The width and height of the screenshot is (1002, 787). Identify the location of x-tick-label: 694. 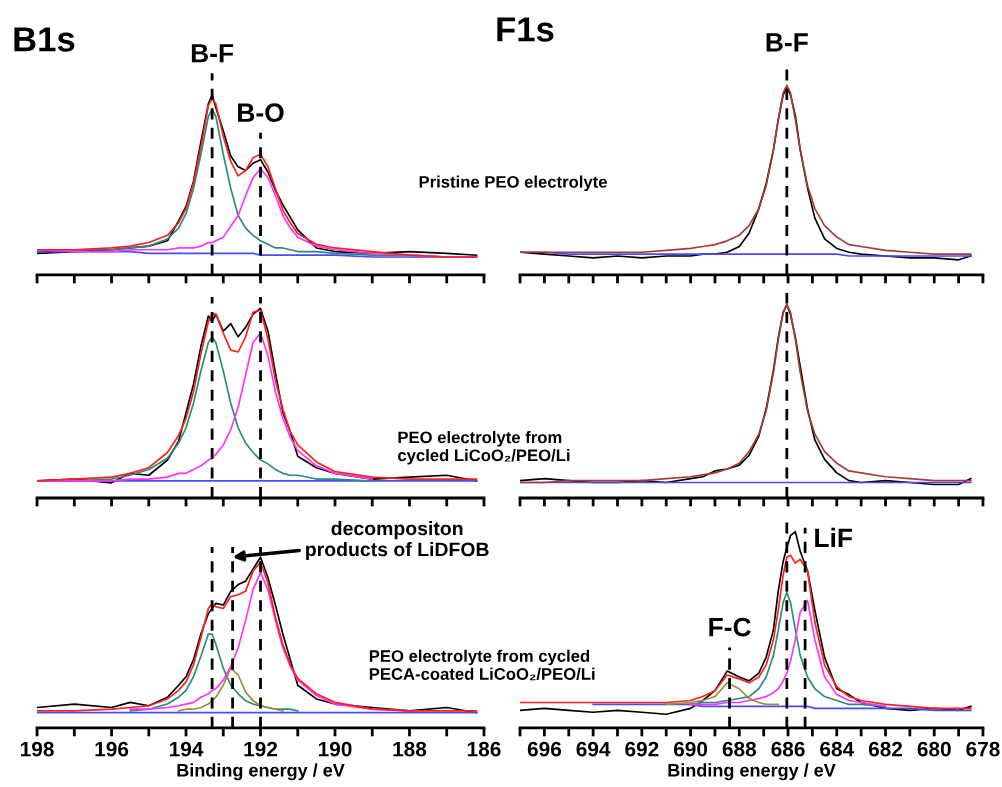
(593, 749).